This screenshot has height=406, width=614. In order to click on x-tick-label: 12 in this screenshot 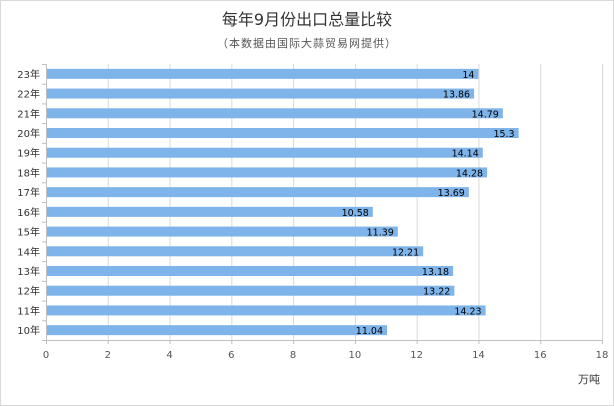, I will do `click(416, 355)`.